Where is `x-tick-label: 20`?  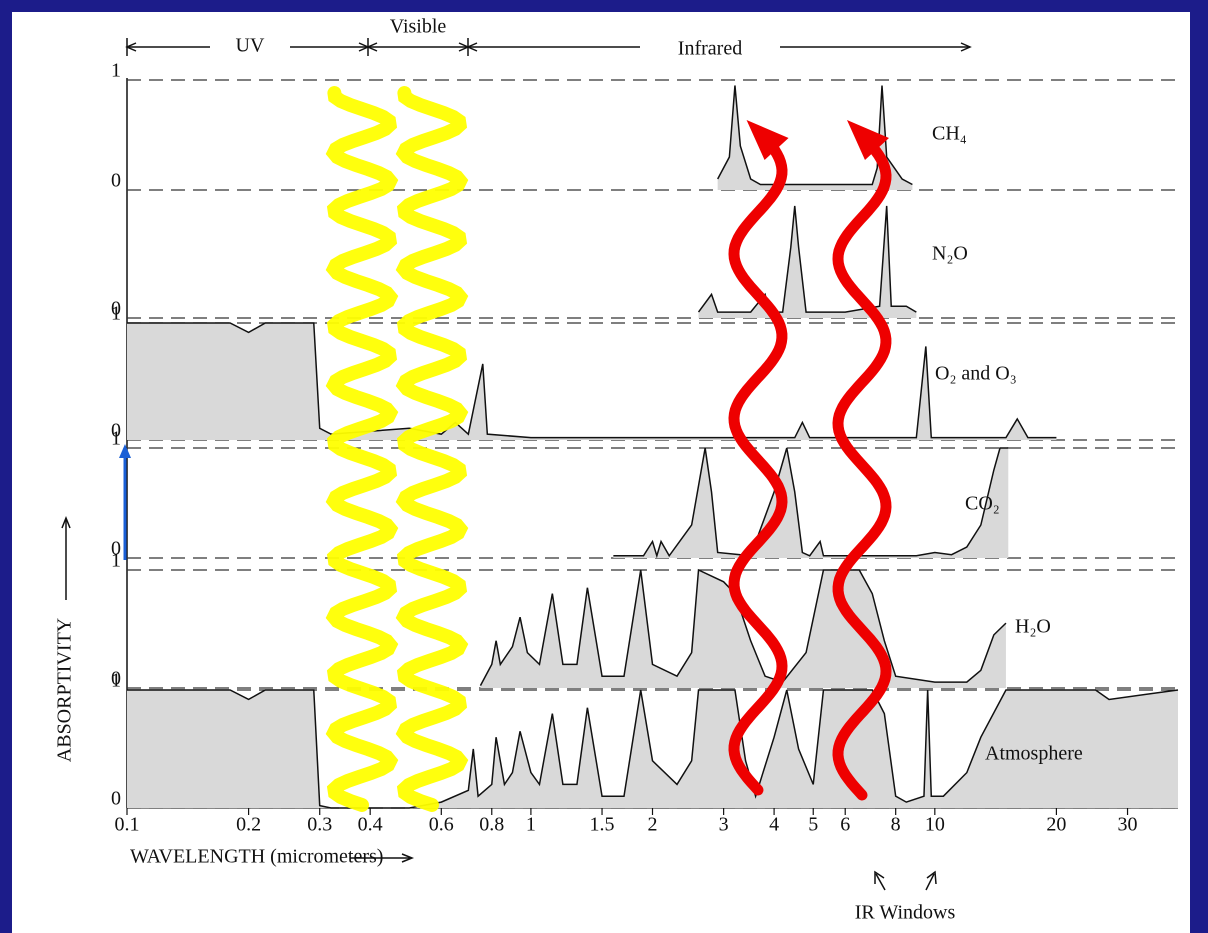 x-tick-label: 20 is located at coordinates (1056, 825).